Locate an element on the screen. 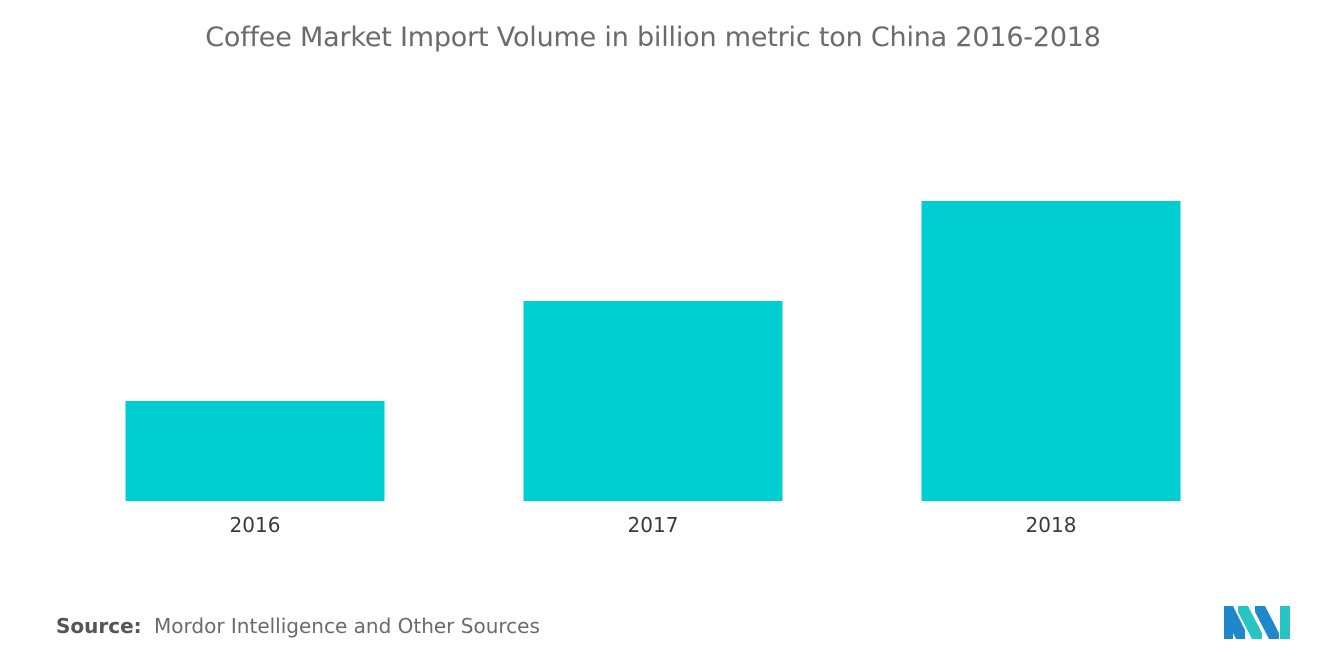  x-tick-labels: 2016 2017 2018 is located at coordinates (653, 525).